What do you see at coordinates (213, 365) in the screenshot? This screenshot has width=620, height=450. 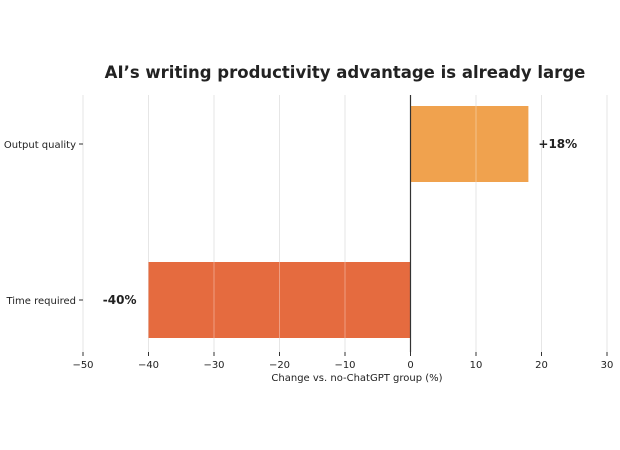 I see `x-tick-label: −30` at bounding box center [213, 365].